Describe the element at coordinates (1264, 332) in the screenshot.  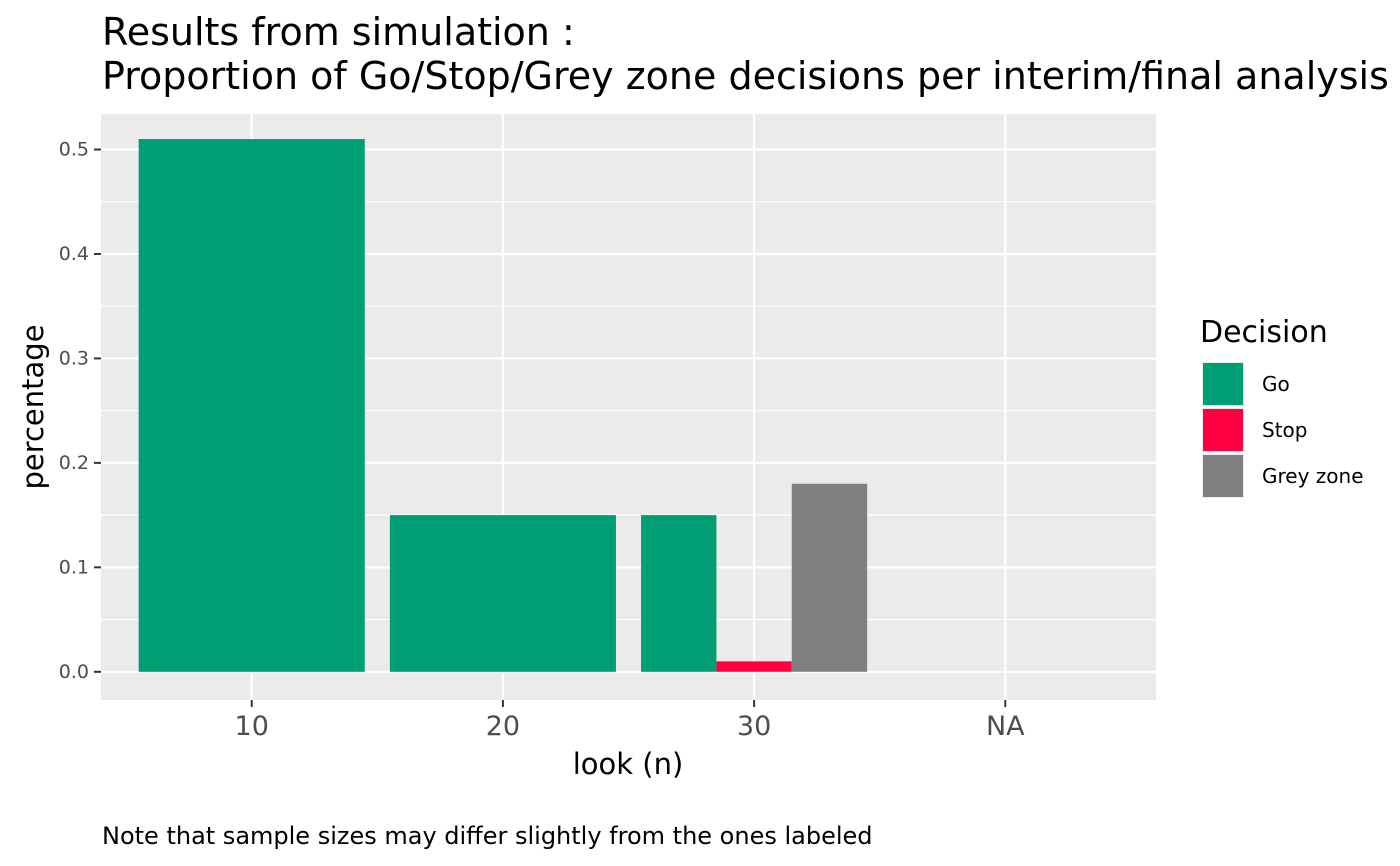
I see `legend-title: Decision` at that location.